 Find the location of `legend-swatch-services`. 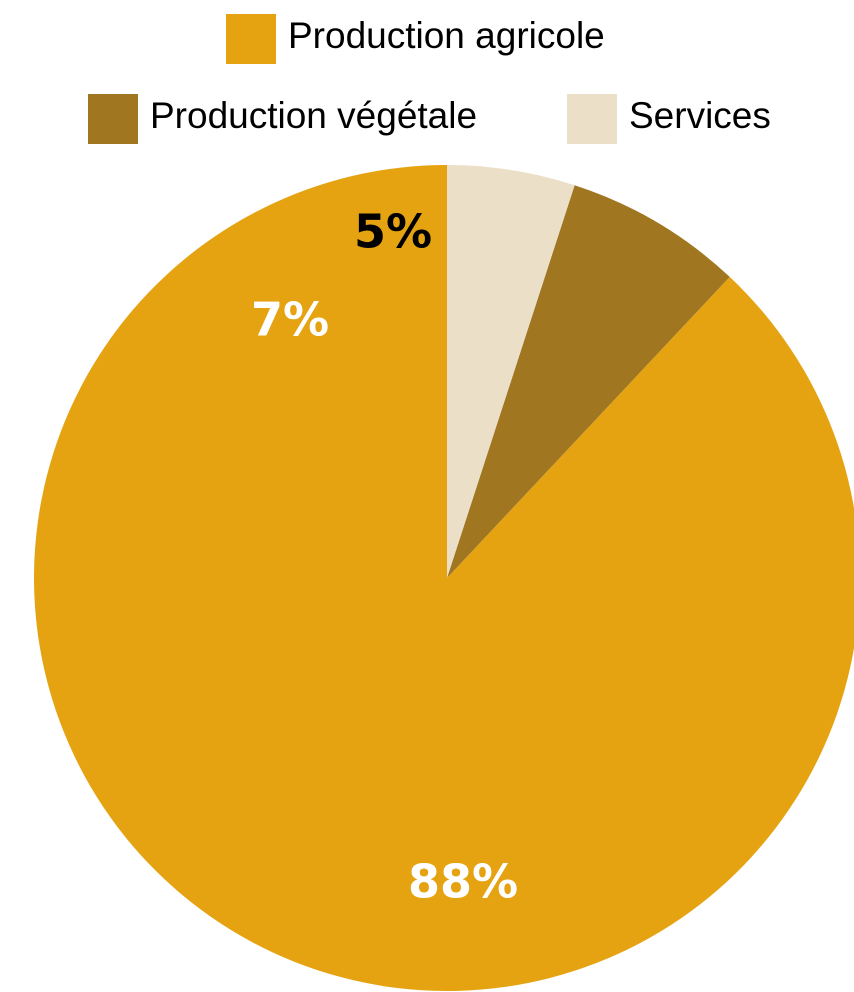

legend-swatch-services is located at coordinates (592, 119).